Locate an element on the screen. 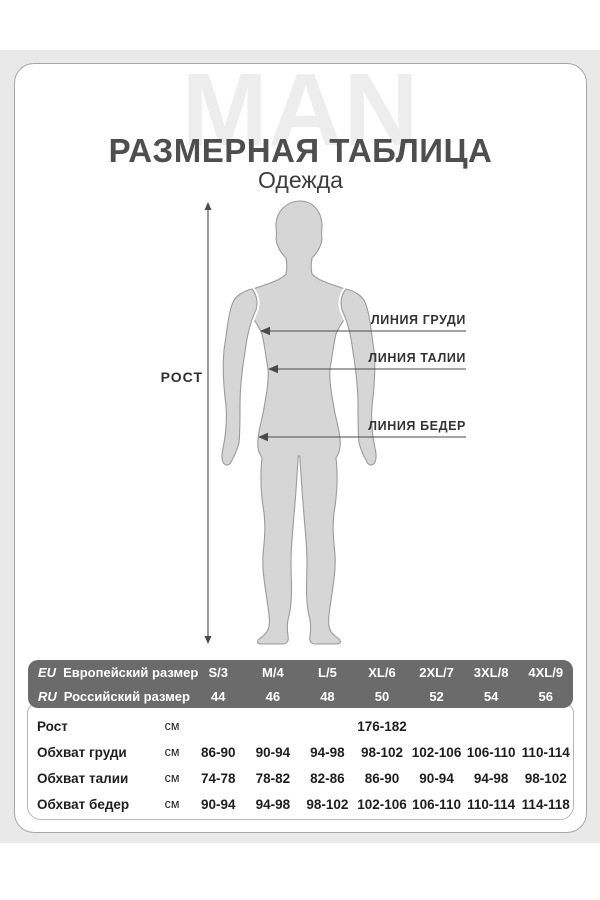  brand-watermark: MAN is located at coordinates (300, 115).